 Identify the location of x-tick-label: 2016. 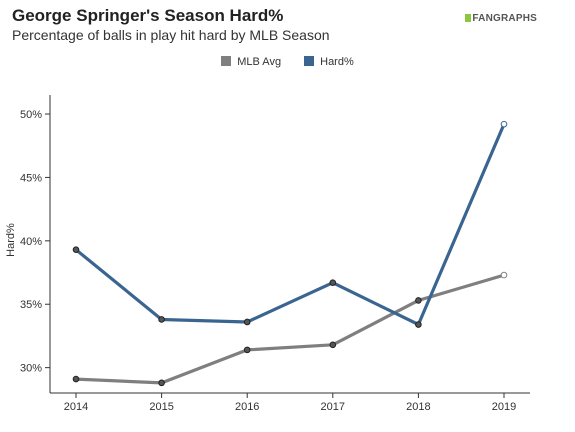
(247, 407).